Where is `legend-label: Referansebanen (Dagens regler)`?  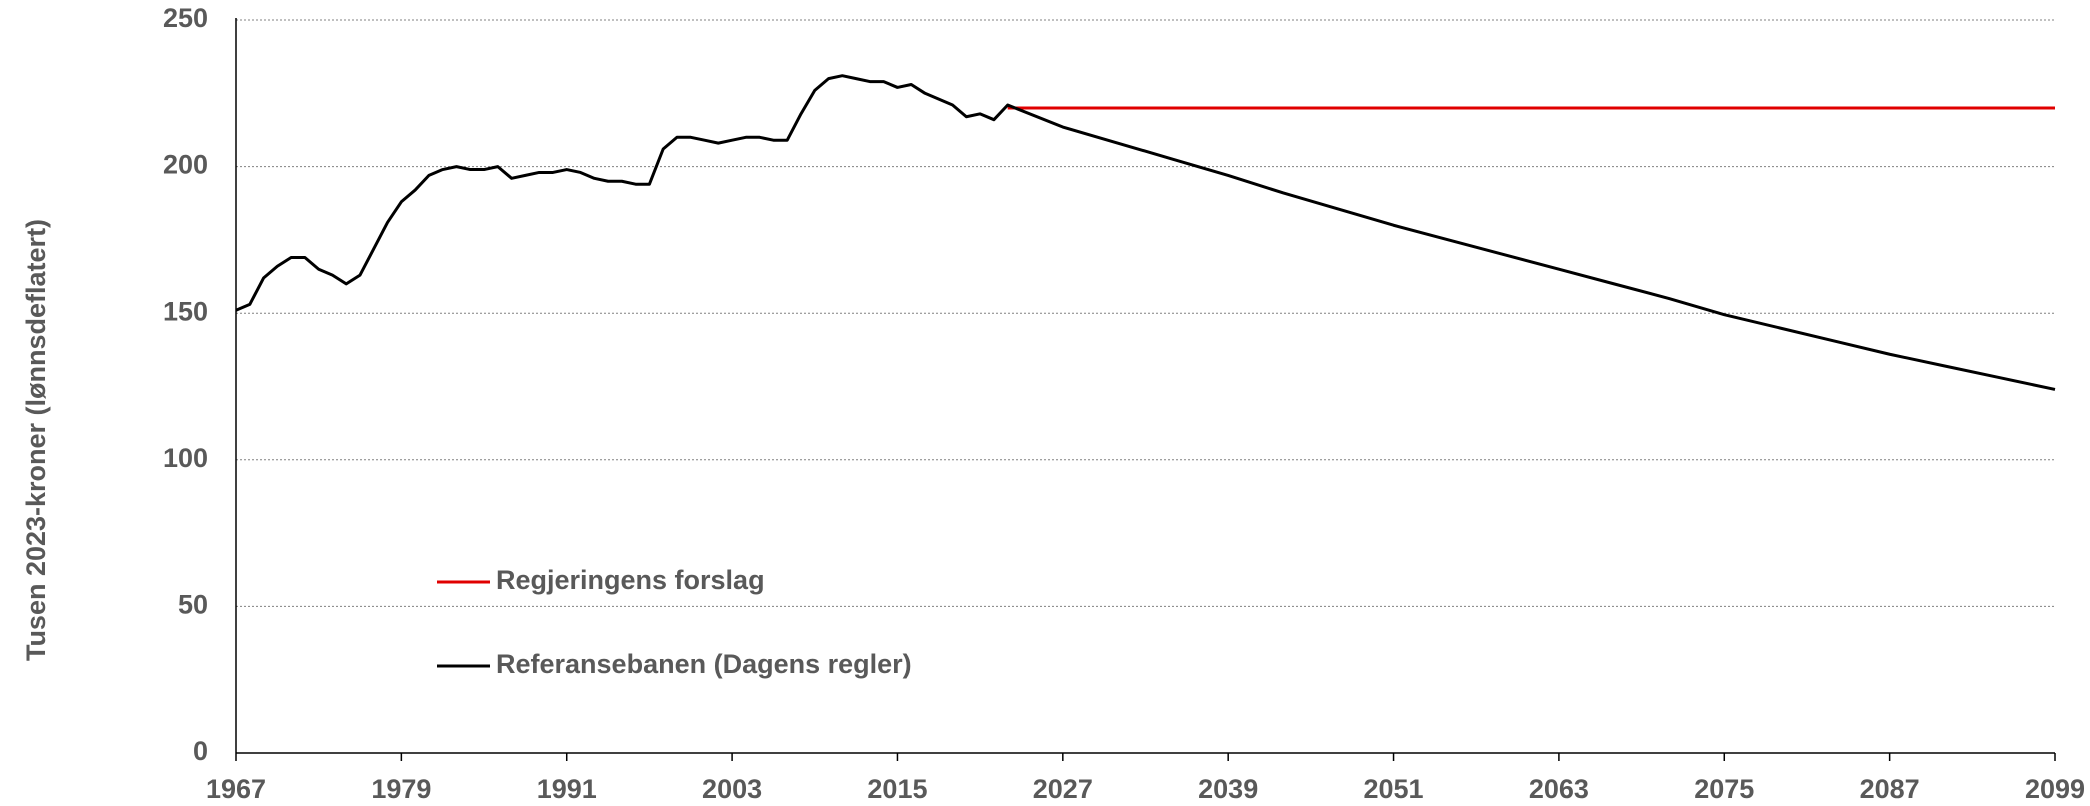
legend-label: Referansebanen (Dagens regler) is located at coordinates (704, 664).